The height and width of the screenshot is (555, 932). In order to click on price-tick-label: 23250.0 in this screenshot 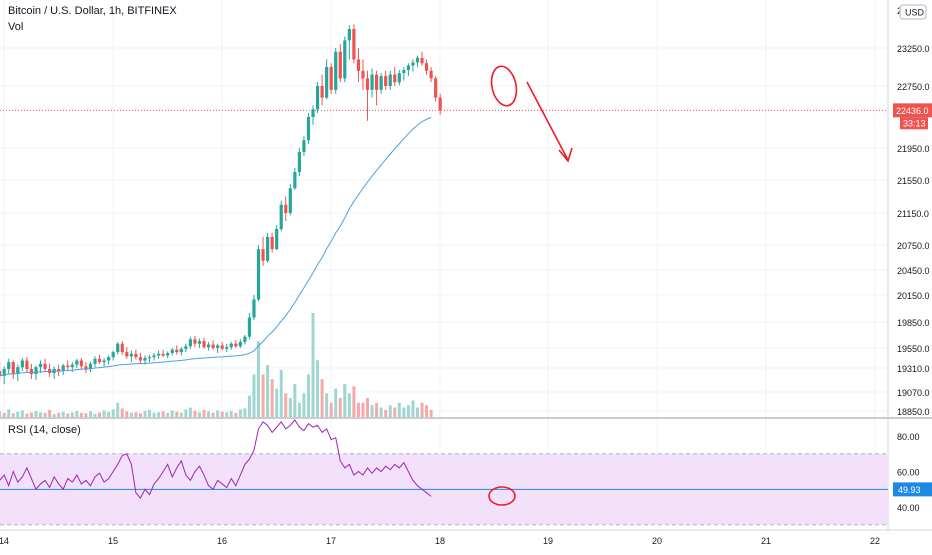, I will do `click(913, 49)`.